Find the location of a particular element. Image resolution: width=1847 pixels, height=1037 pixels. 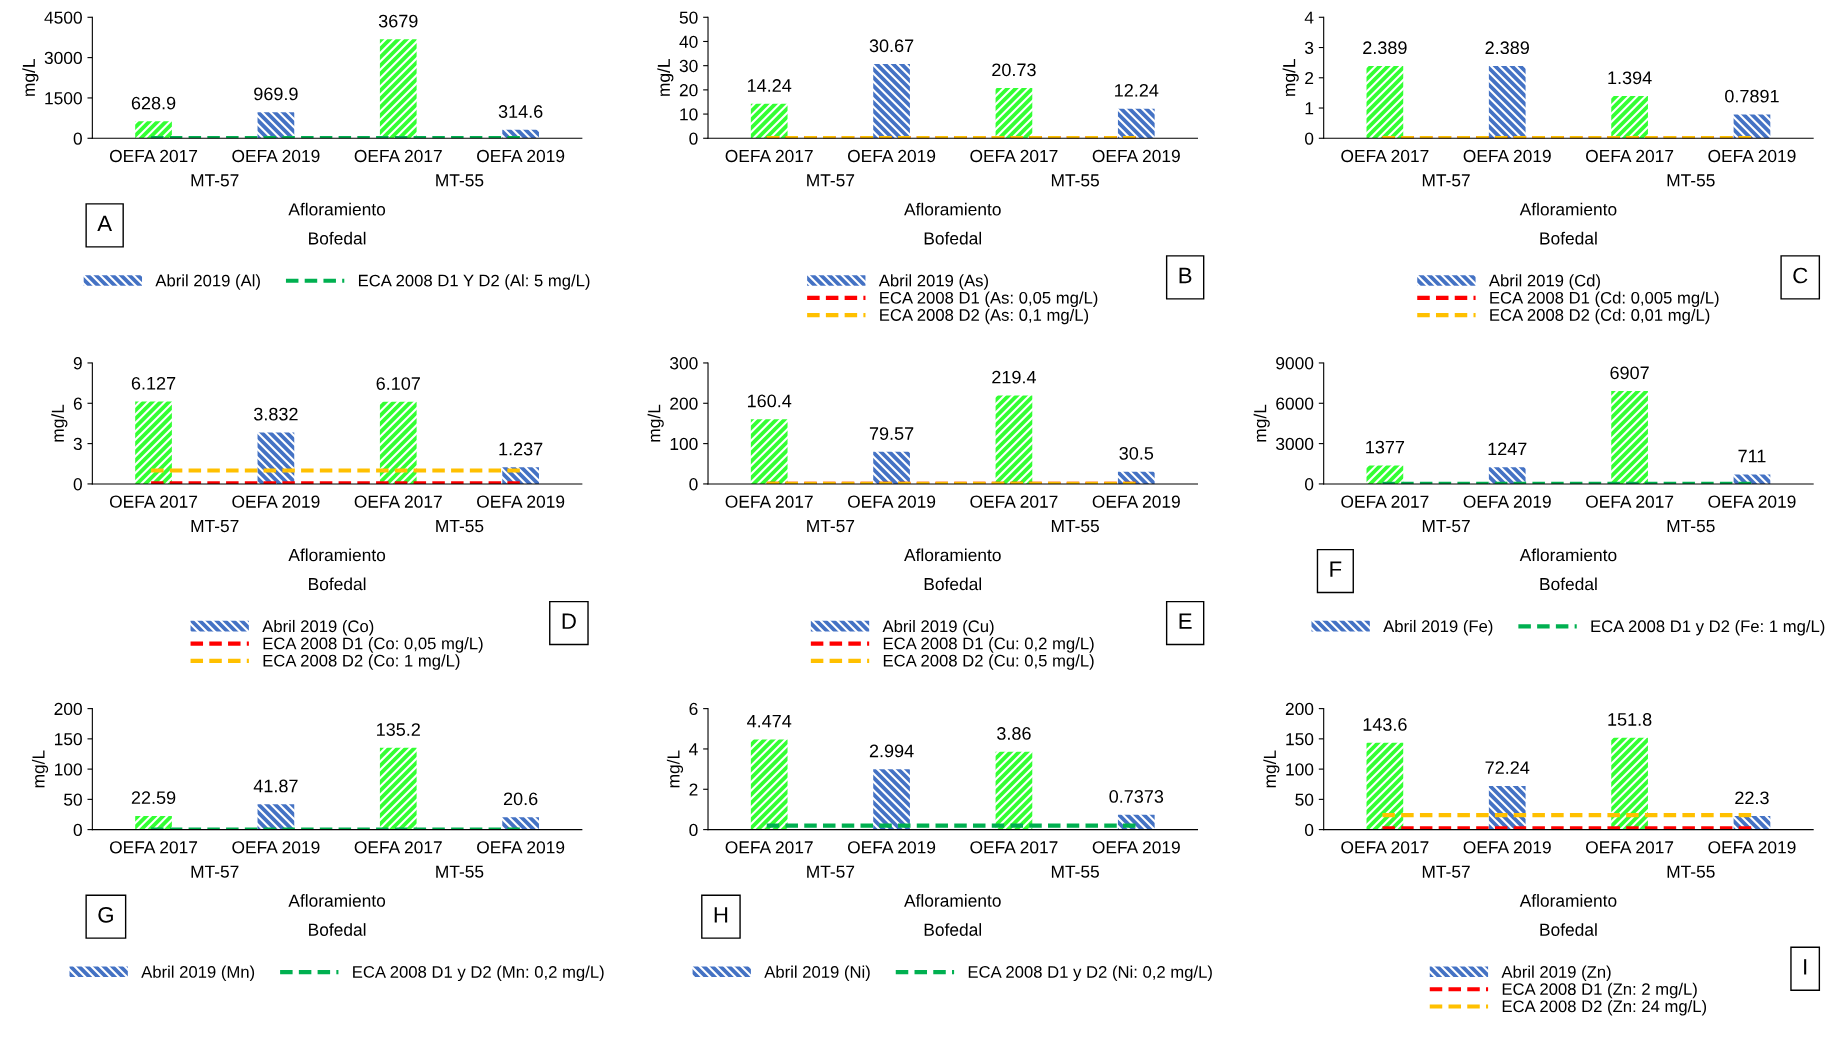

legend-label: ECA 2008 D2 (As: 0,1 mg/L) is located at coordinates (984, 316).